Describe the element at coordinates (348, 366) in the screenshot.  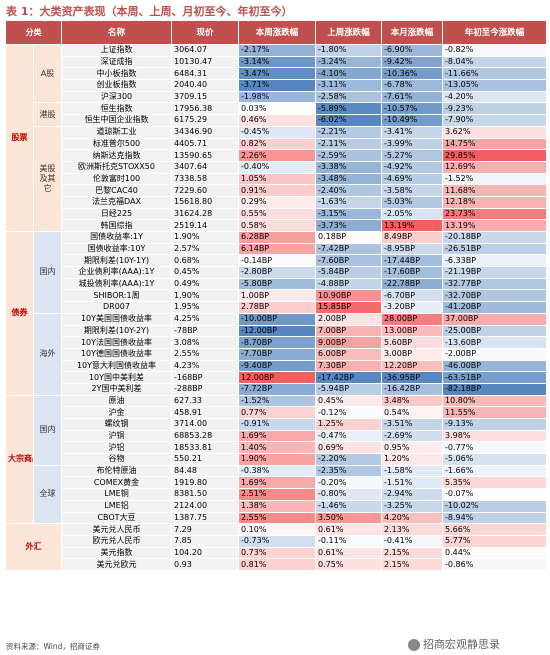
I see `change-value: 7.30BP` at that location.